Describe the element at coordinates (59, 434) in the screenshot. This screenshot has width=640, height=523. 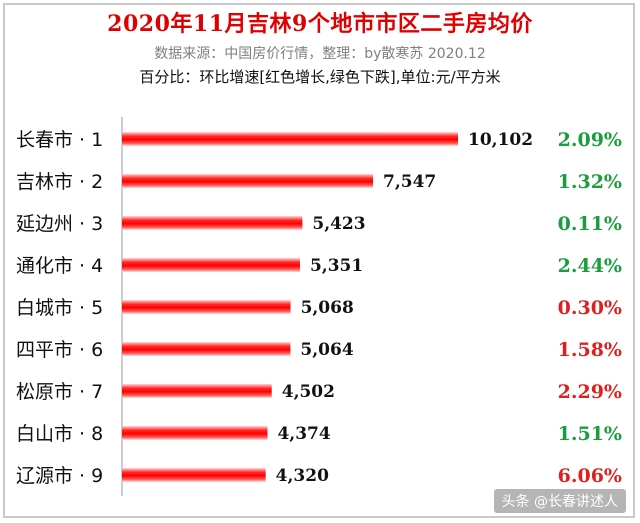
I see `category-label: 白山市 · 8` at that location.